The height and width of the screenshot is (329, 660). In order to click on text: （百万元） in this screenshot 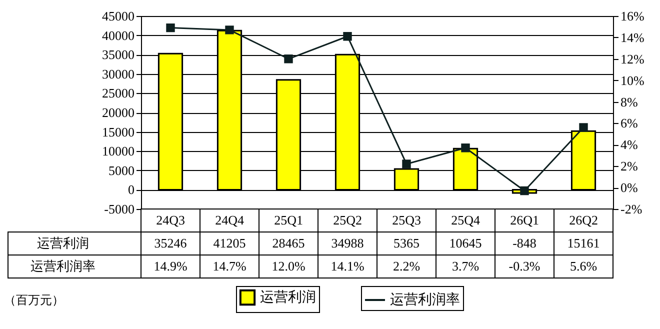, I will do `click(34, 300)`.